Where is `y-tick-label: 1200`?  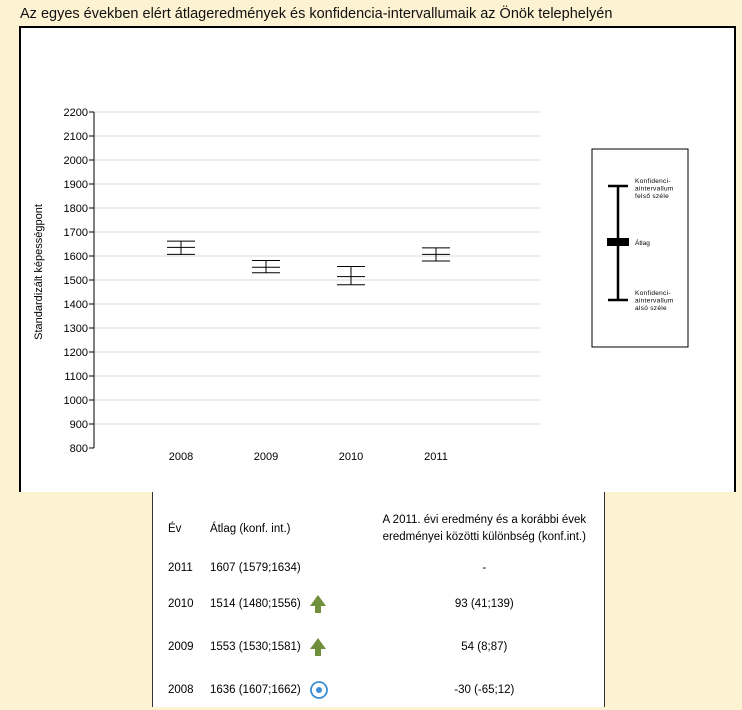
y-tick-label: 1200 is located at coordinates (76, 353).